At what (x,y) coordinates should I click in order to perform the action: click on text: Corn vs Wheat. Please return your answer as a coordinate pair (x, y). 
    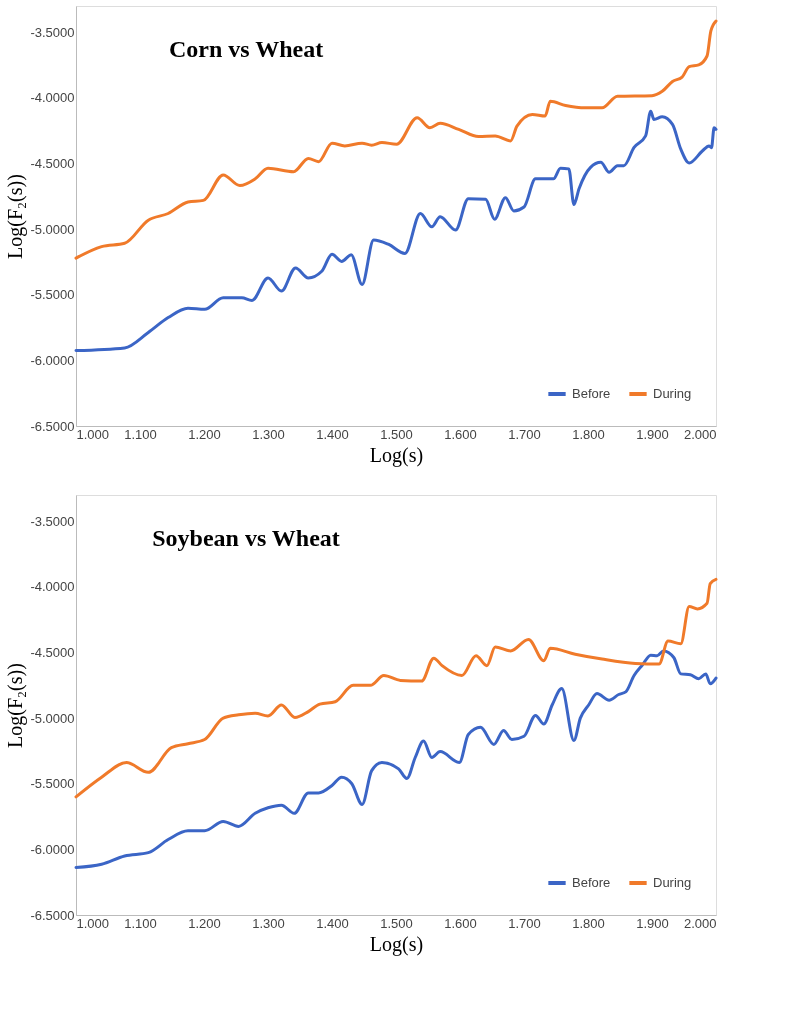
    Looking at the image, I should click on (246, 49).